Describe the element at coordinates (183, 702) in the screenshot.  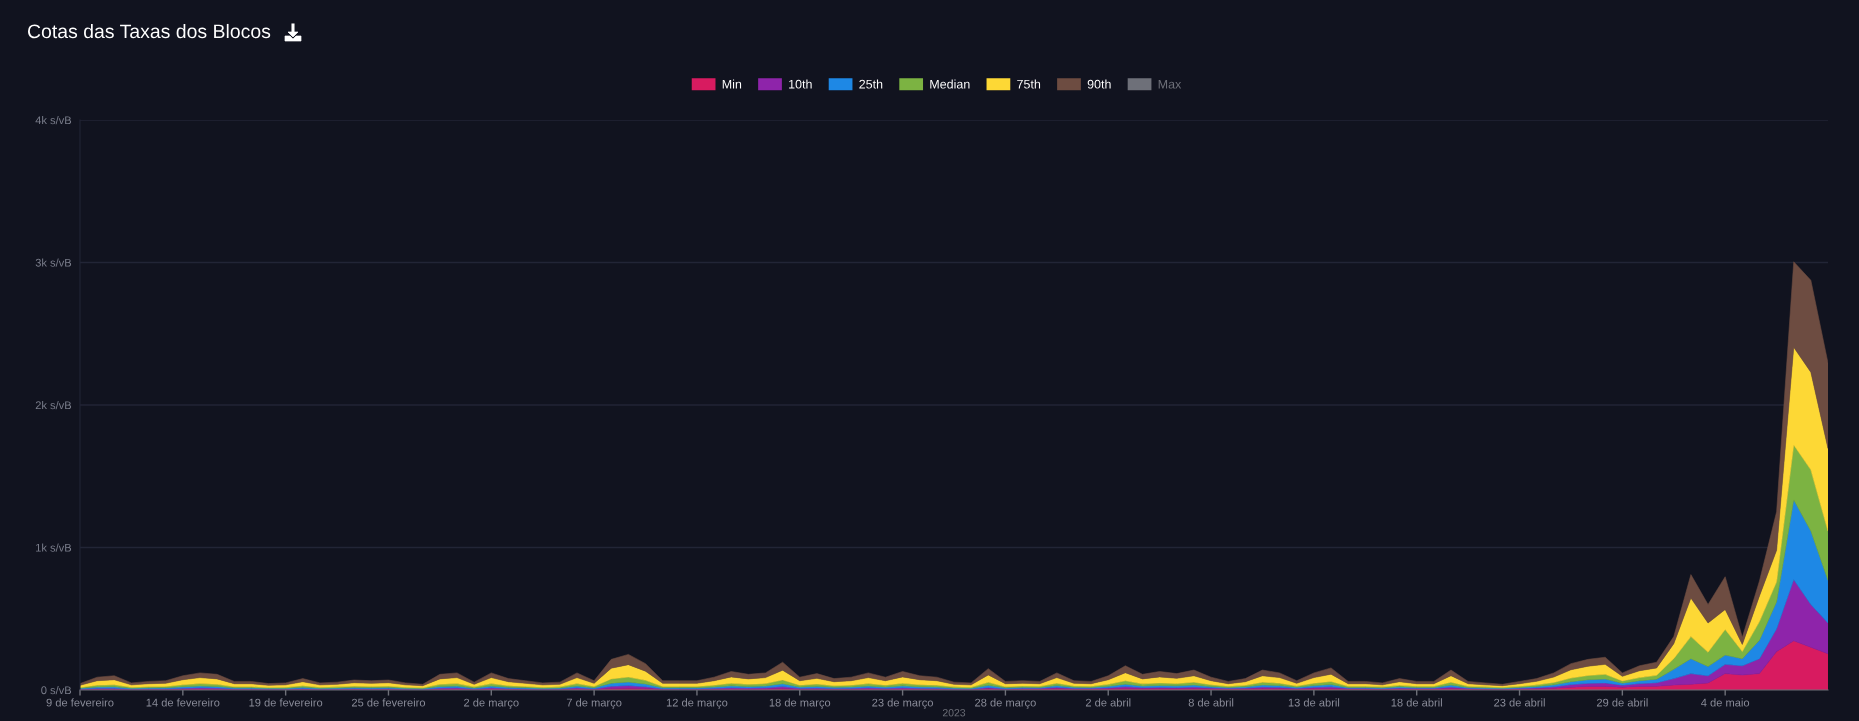
I see `x-tick-label: 14 de fevereiro` at that location.